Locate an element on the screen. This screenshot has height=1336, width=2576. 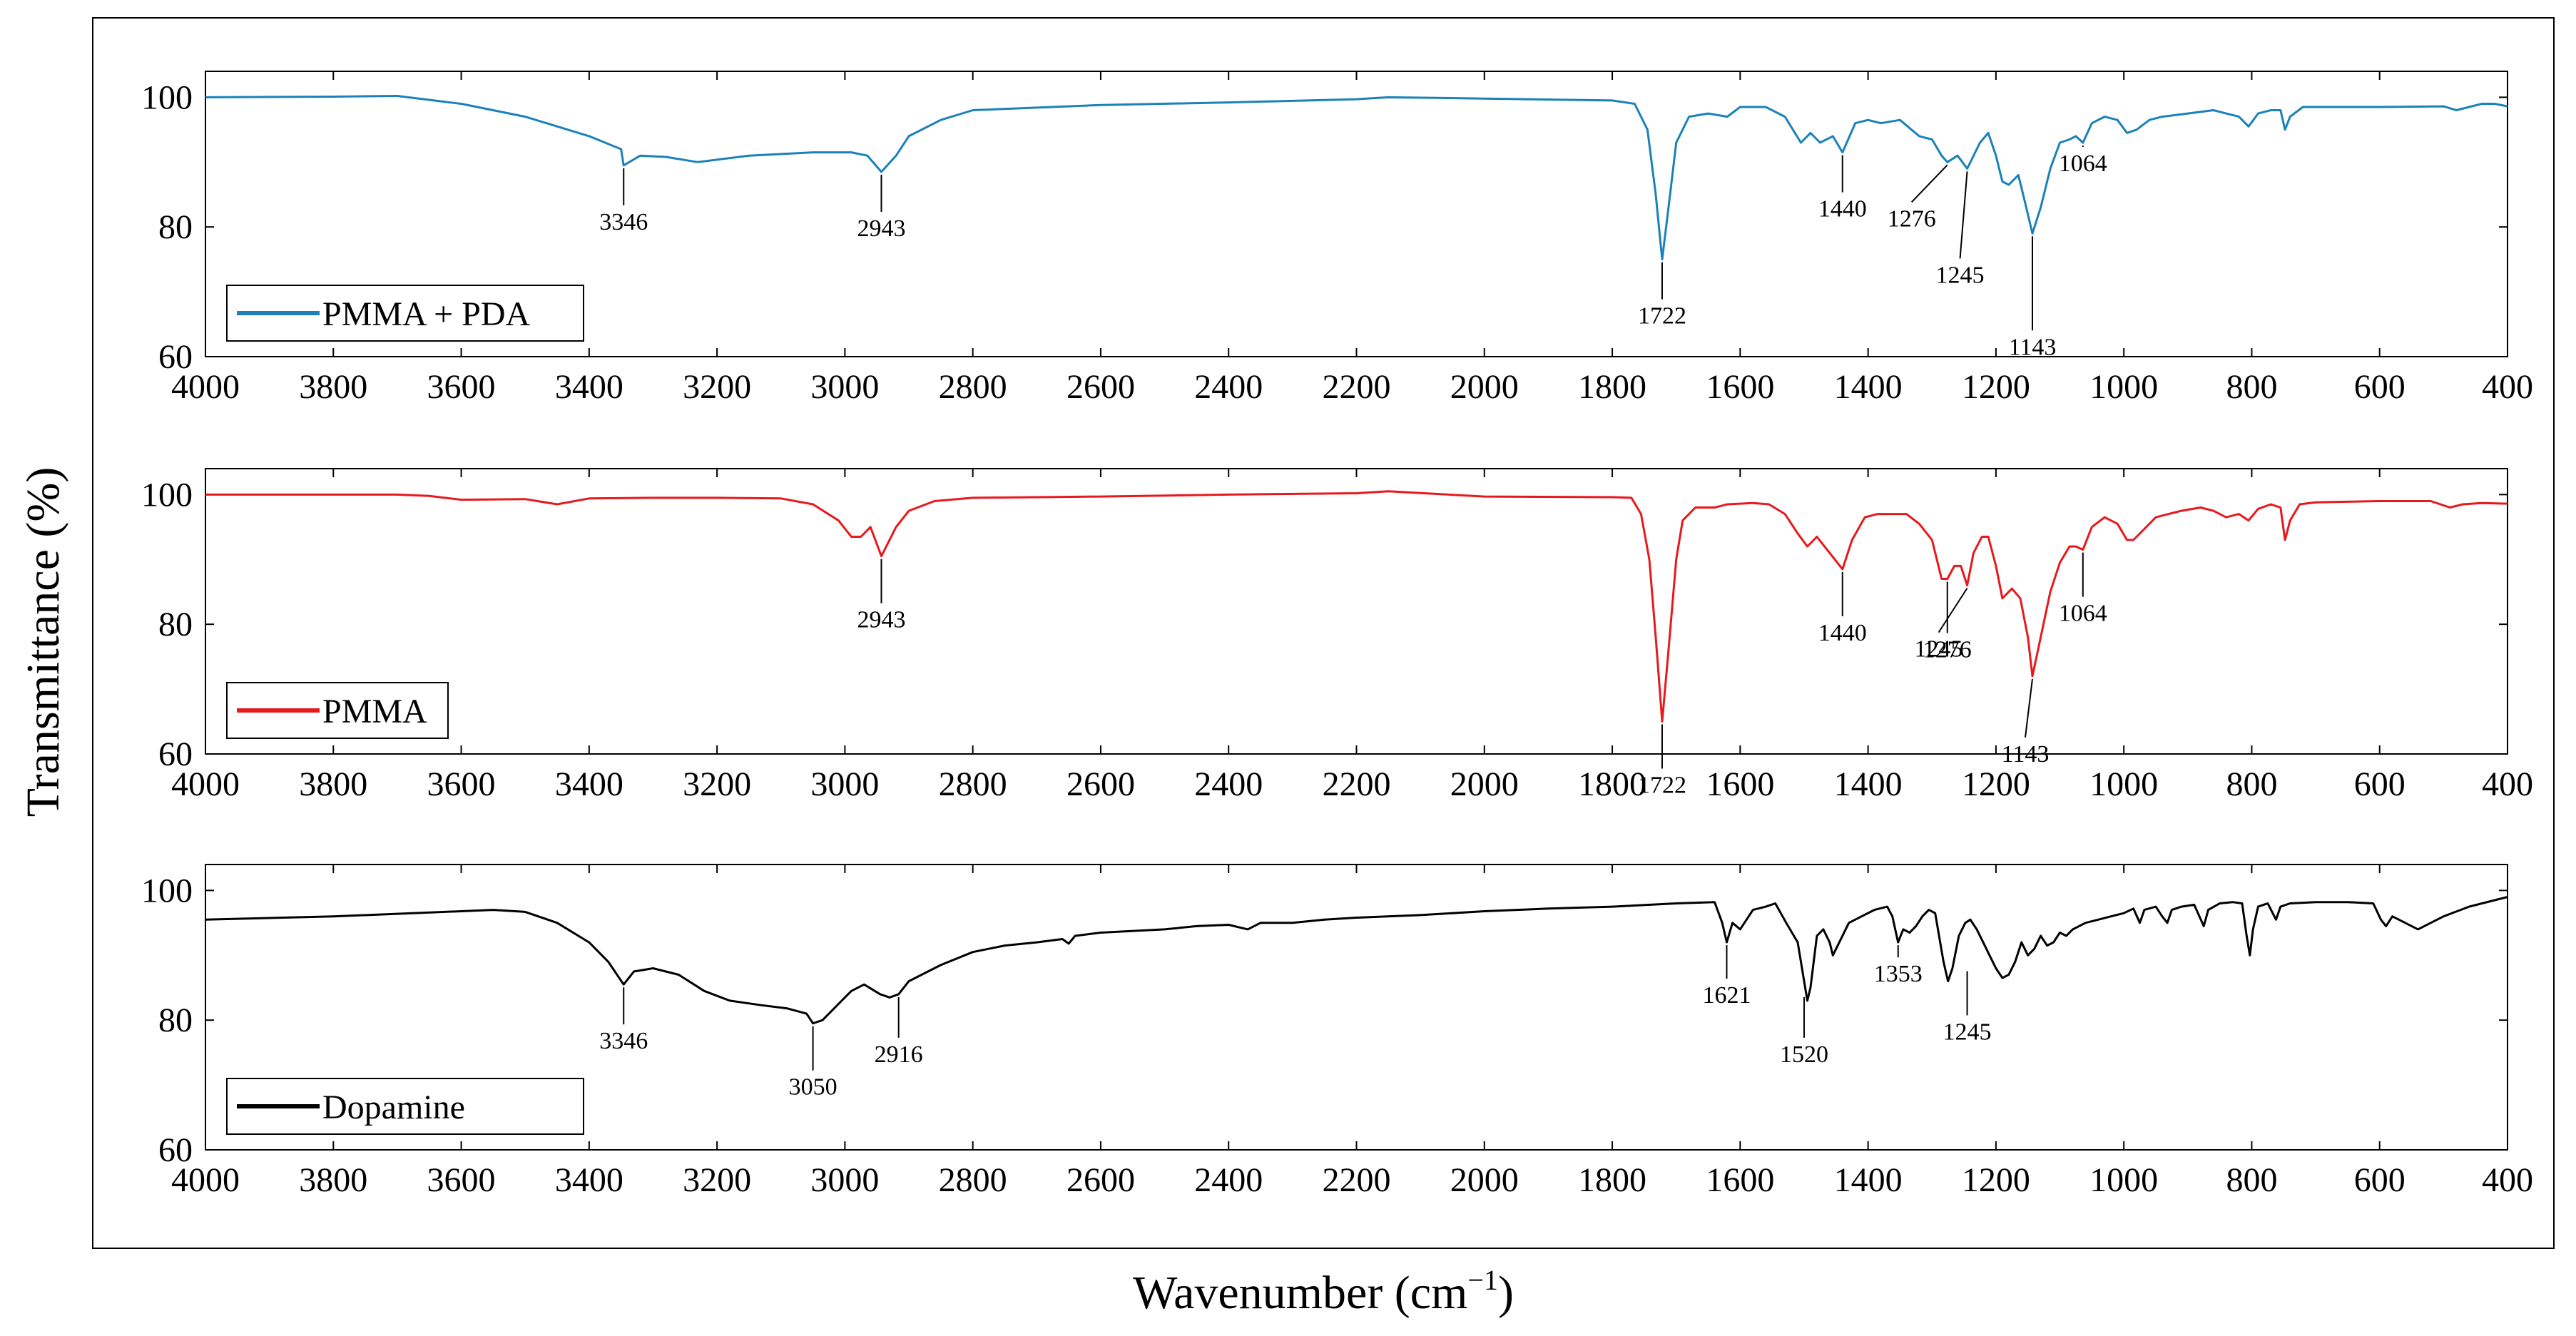
pmma-pda-series-line is located at coordinates (1356, 178).